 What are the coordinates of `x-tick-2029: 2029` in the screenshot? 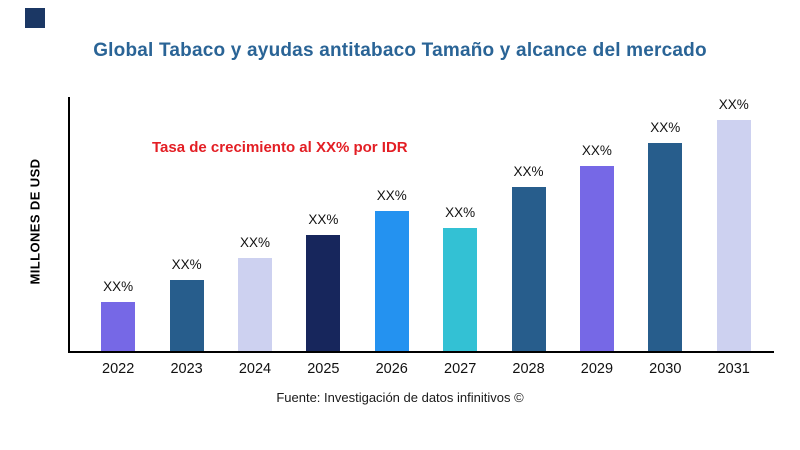 It's located at (597, 369).